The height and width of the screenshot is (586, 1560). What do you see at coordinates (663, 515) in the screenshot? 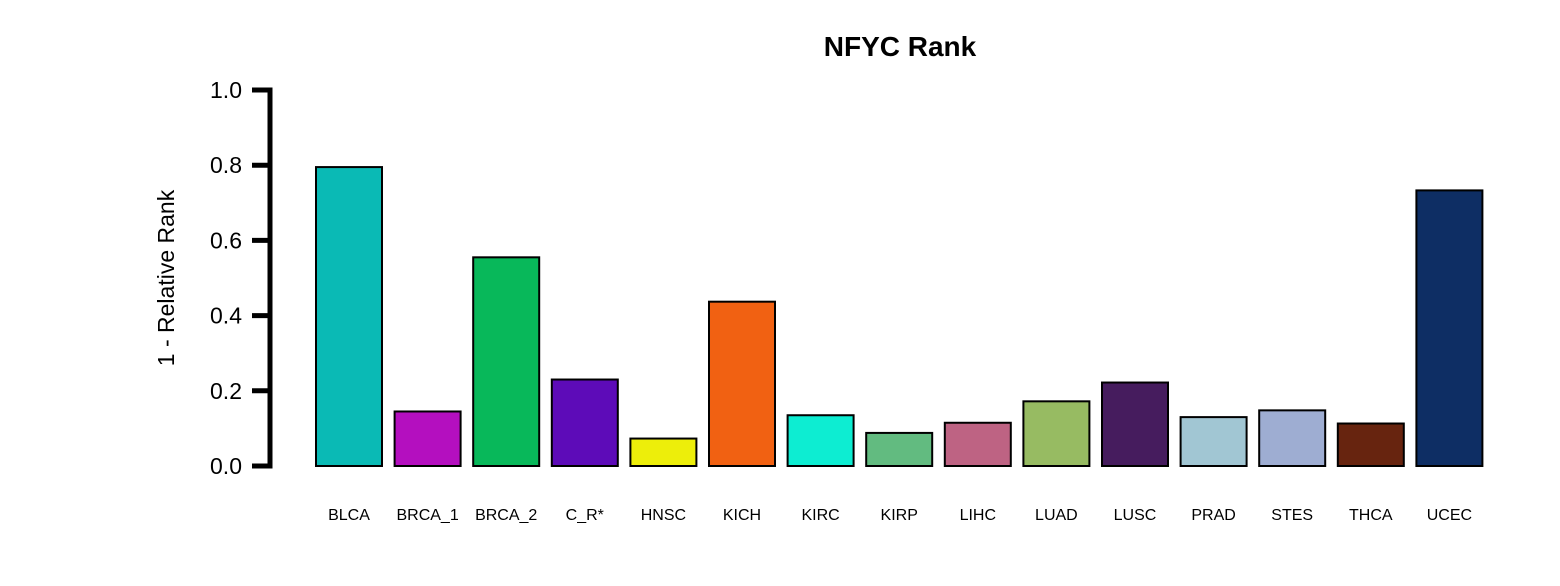
I see `x-category-label: HNSC` at bounding box center [663, 515].